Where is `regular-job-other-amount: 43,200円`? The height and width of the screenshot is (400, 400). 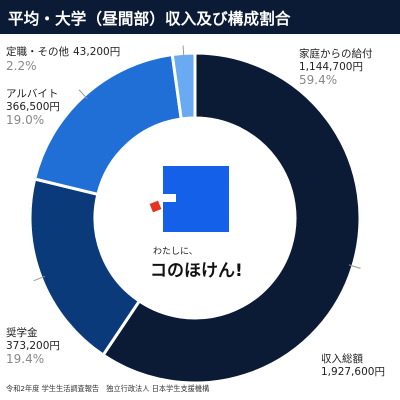 regular-job-other-amount: 43,200円 is located at coordinates (97, 52).